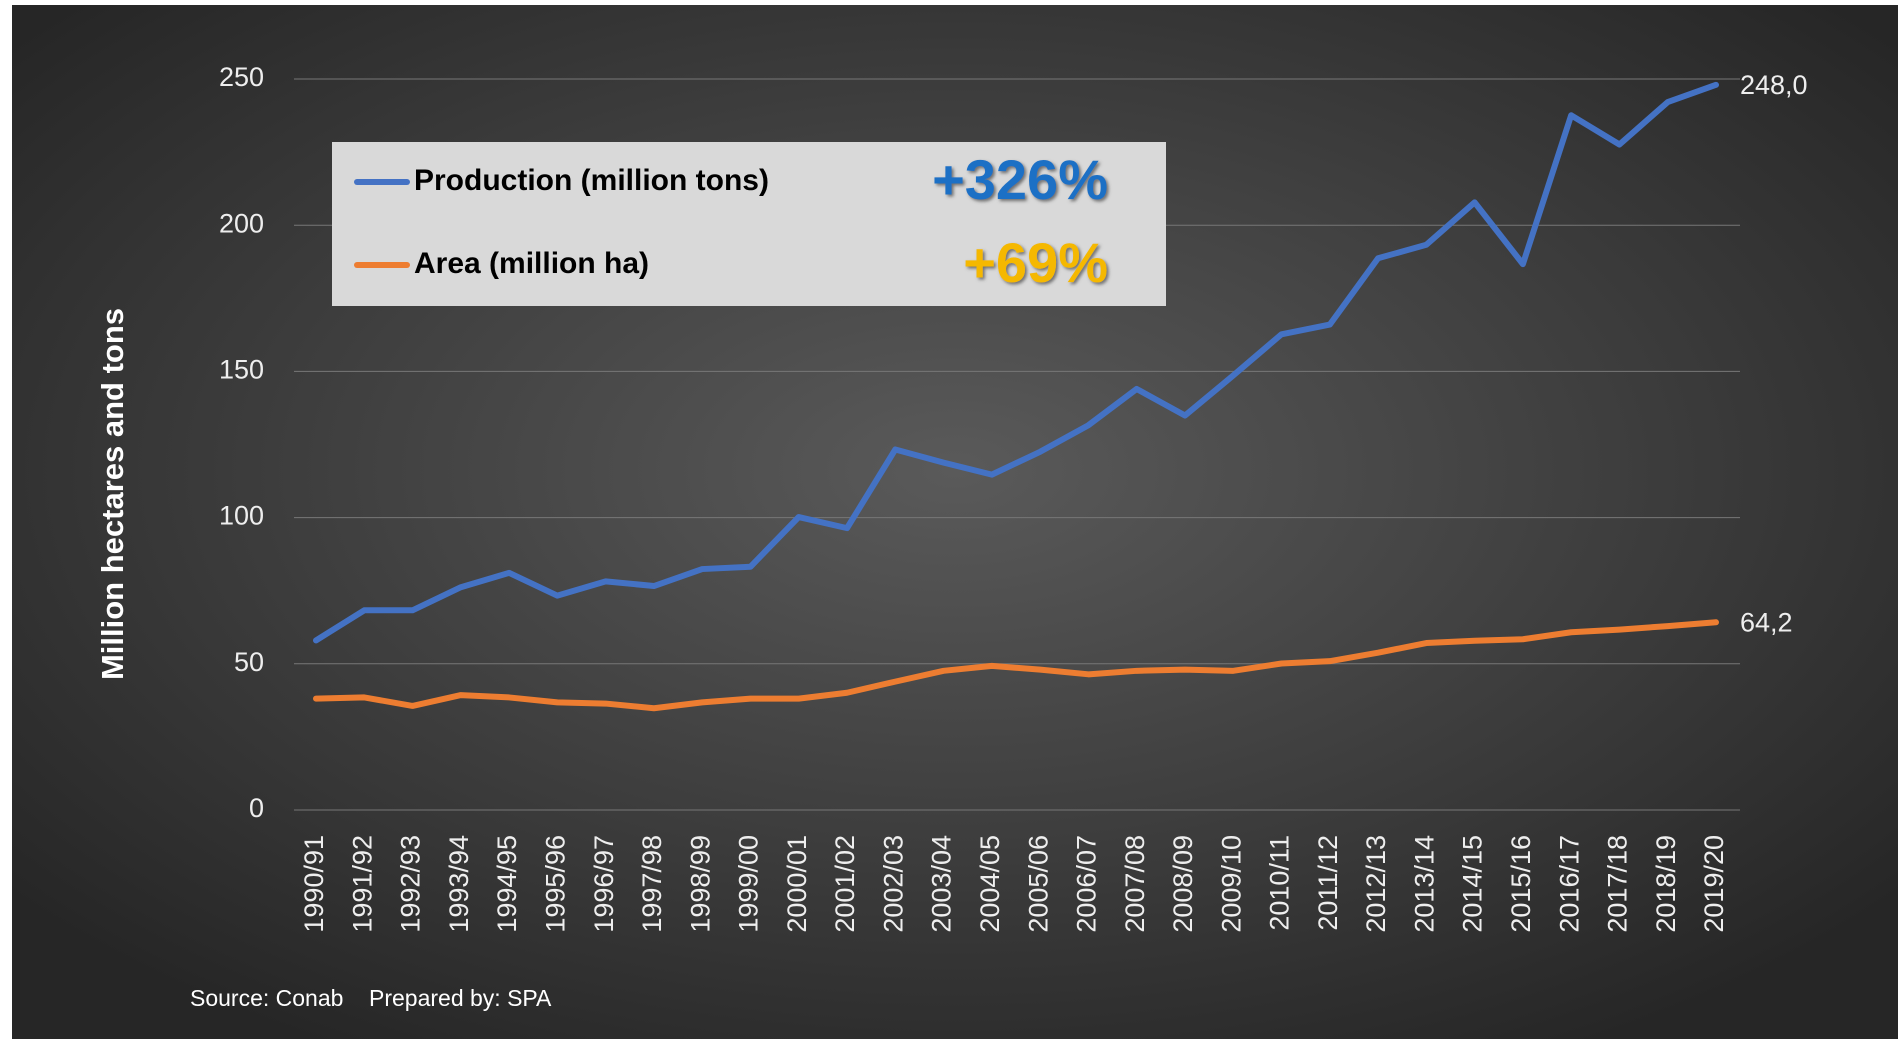 Image resolution: width=1898 pixels, height=1039 pixels. I want to click on y-tick-label: 0, so click(256, 808).